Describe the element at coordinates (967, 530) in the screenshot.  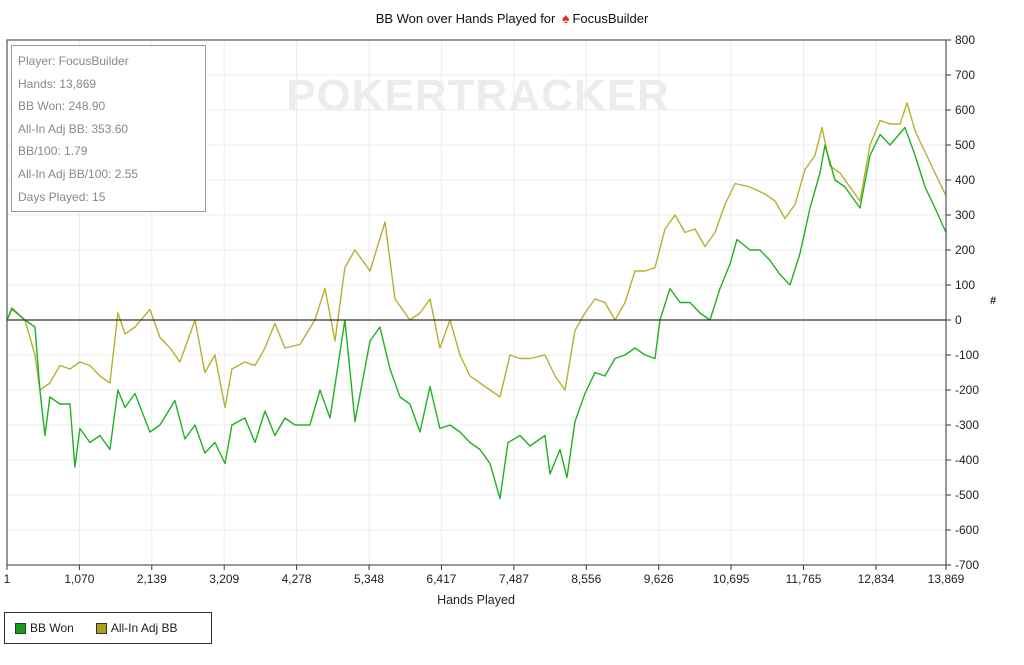
I see `y-tick-label: -600` at that location.